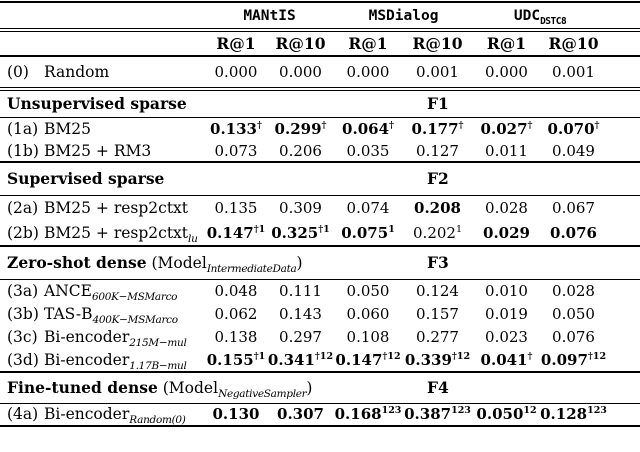 This screenshot has height=452, width=640. Describe the element at coordinates (301, 233) in the screenshot. I see `value-cell: 0.325†1` at that location.